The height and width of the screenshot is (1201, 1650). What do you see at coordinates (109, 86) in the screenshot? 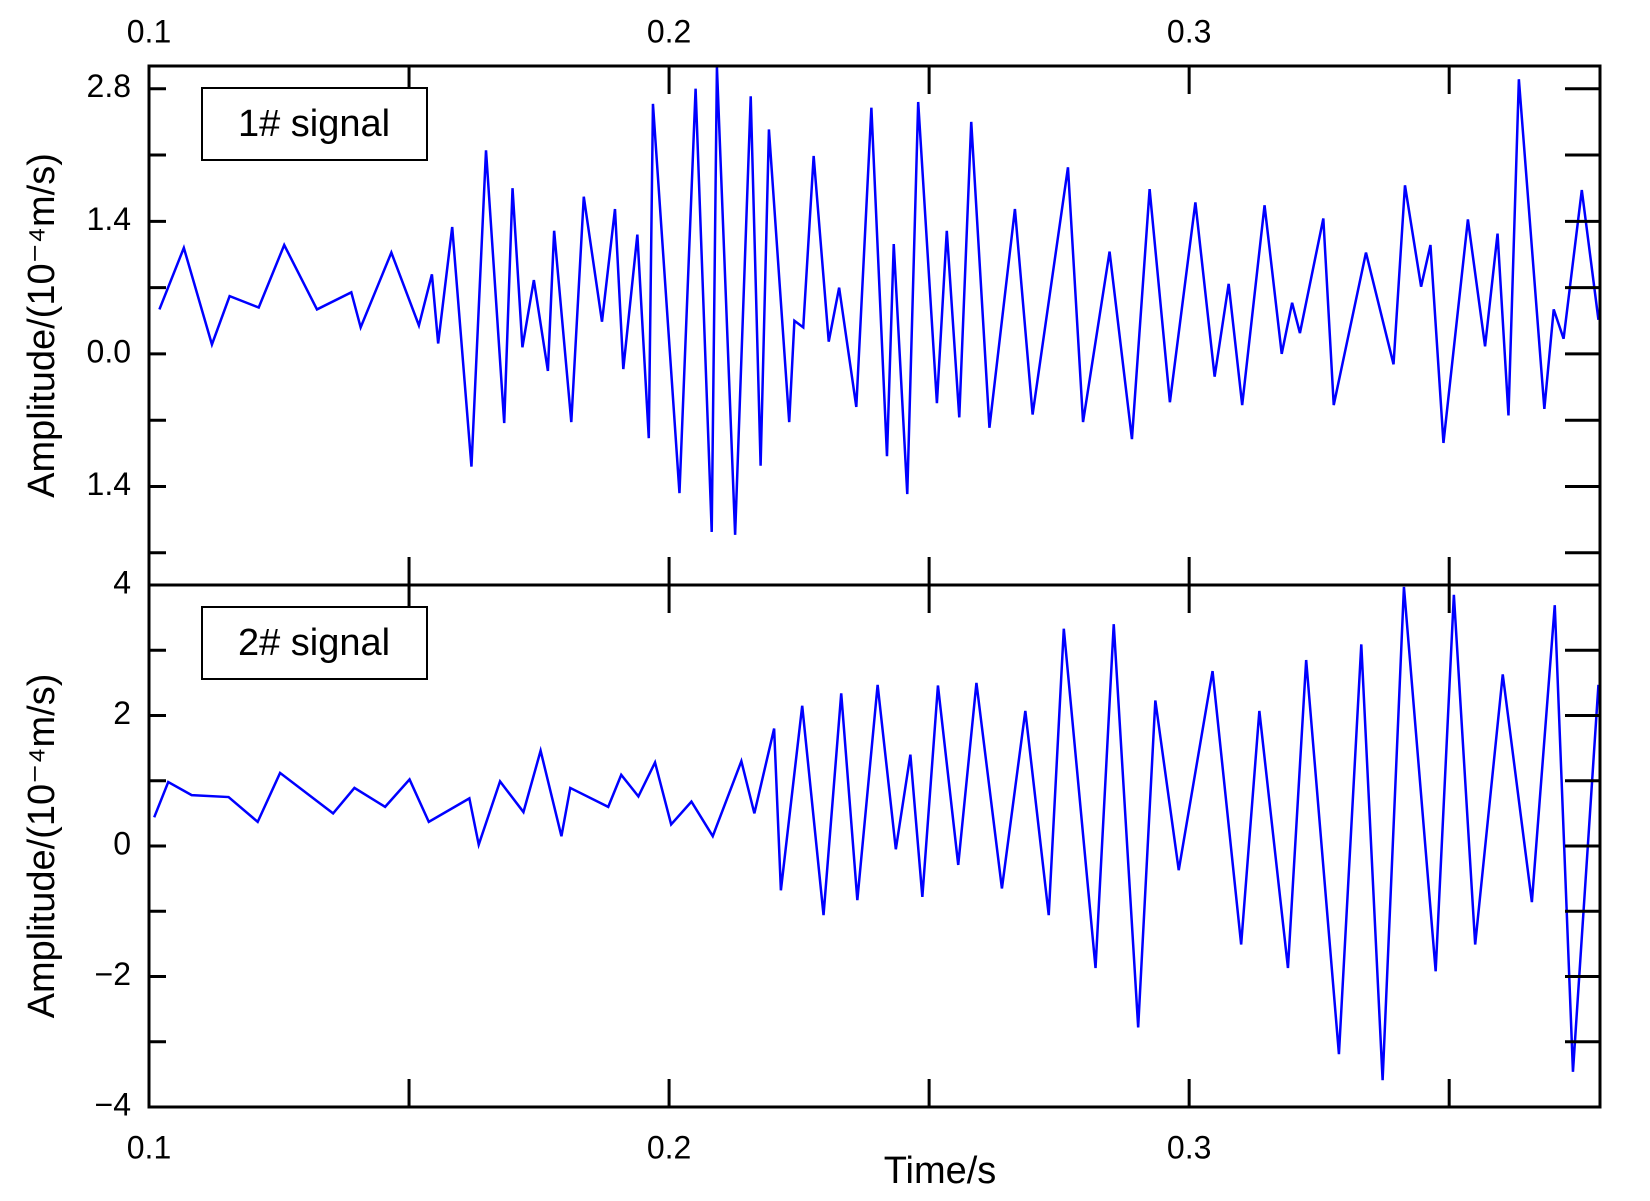
I see `y-tick-label: 2.8` at bounding box center [109, 86].